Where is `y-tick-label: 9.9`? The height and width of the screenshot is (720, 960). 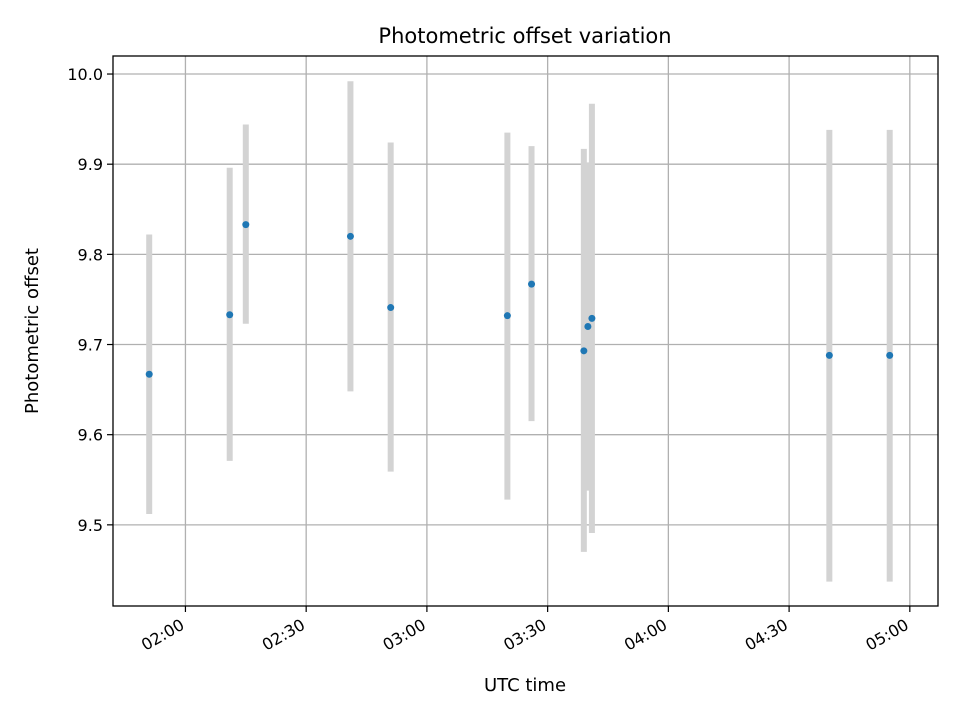
y-tick-label: 9.9 is located at coordinates (90, 164).